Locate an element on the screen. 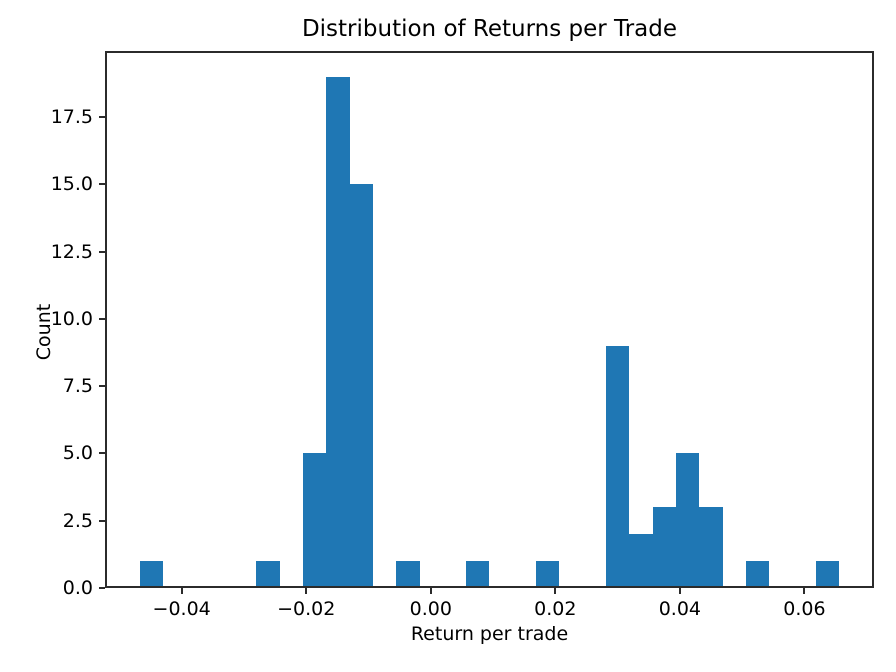  y-tick-label: 12.5 is located at coordinates (71, 251).